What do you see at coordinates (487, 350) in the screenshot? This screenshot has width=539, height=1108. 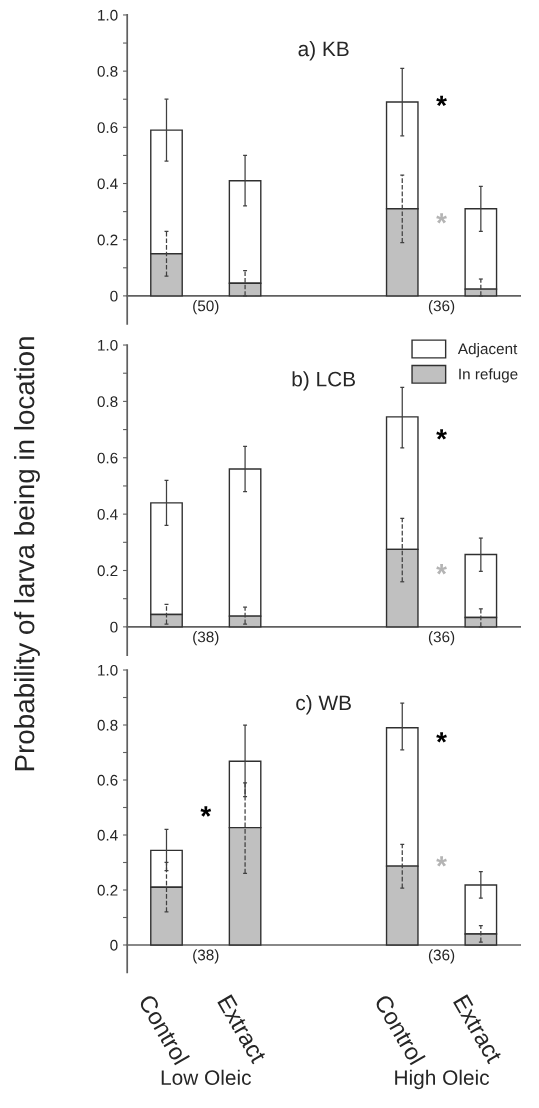 I see `legend-label: Adjacent` at bounding box center [487, 350].